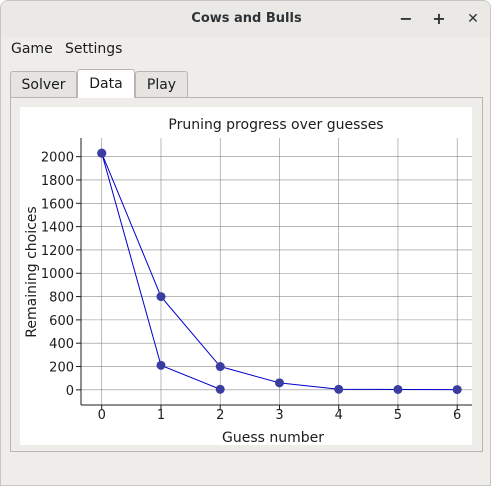 The image size is (491, 486). Describe the element at coordinates (57, 251) in the screenshot. I see `y-tick-label: 1200` at that location.